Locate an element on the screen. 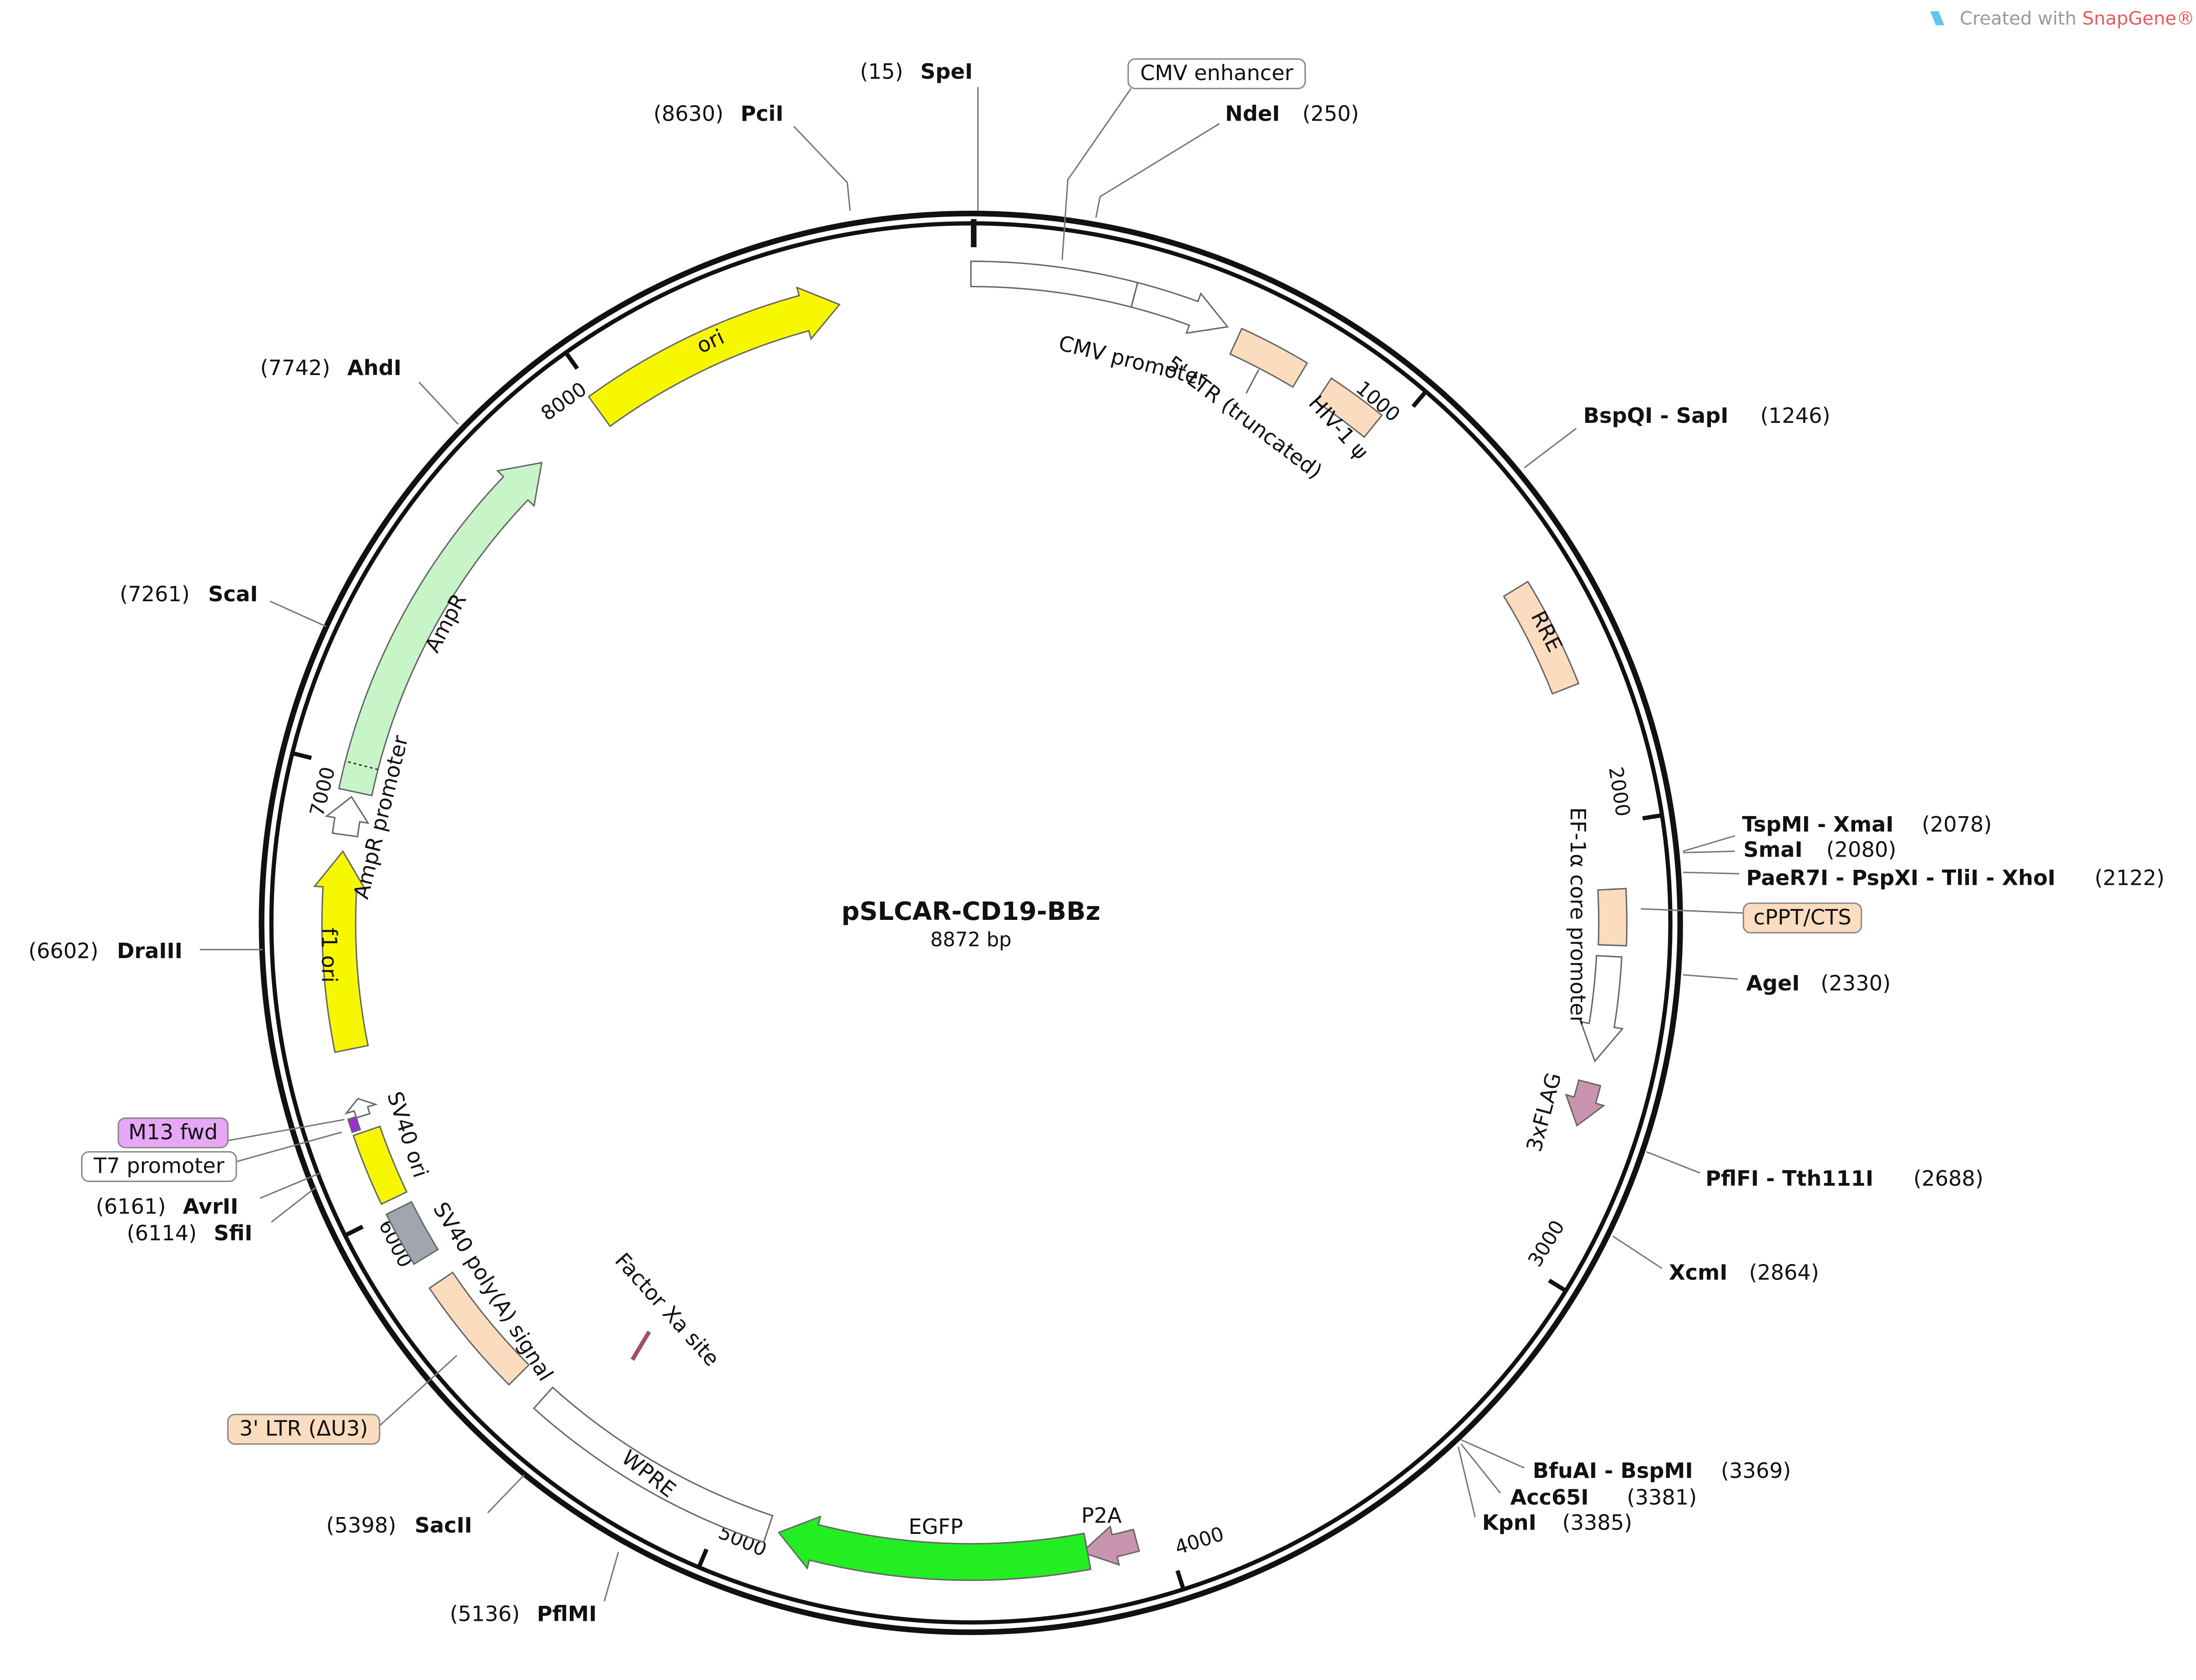  feature-label: EGFP is located at coordinates (935, 1526).